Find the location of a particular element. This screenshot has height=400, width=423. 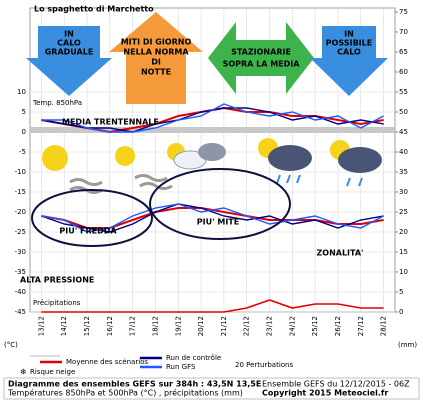

y2-tick-label: 70 is located at coordinates (403, 32).